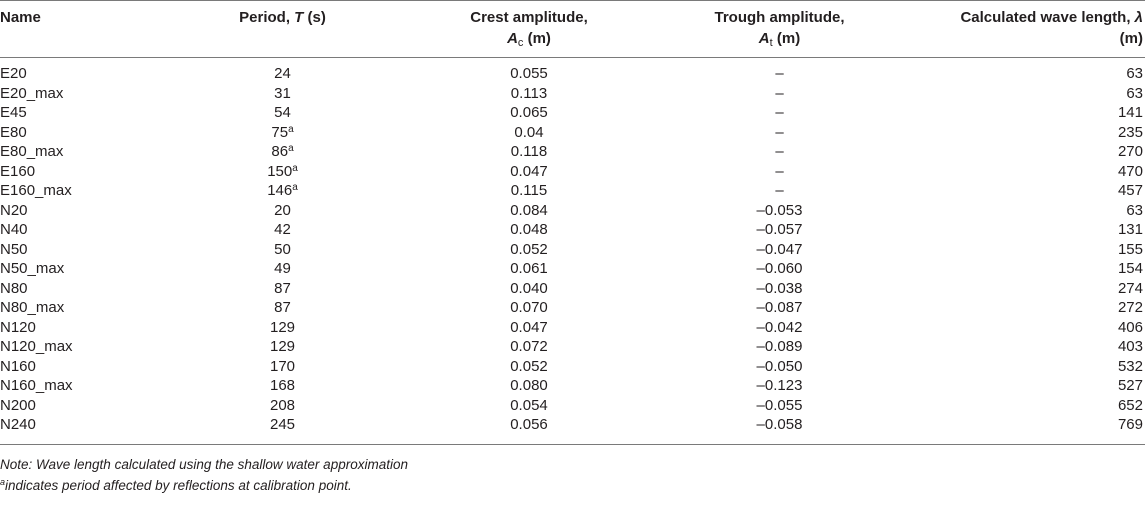 The width and height of the screenshot is (1145, 531). I want to click on table-row: N20 20 0.084 –0.053 63, so click(572, 211).